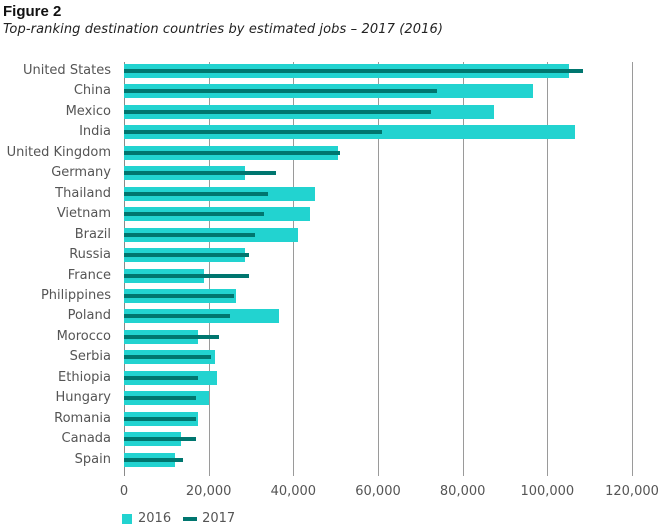 The width and height of the screenshot is (661, 532). I want to click on chart-row: Canada, so click(330, 439).